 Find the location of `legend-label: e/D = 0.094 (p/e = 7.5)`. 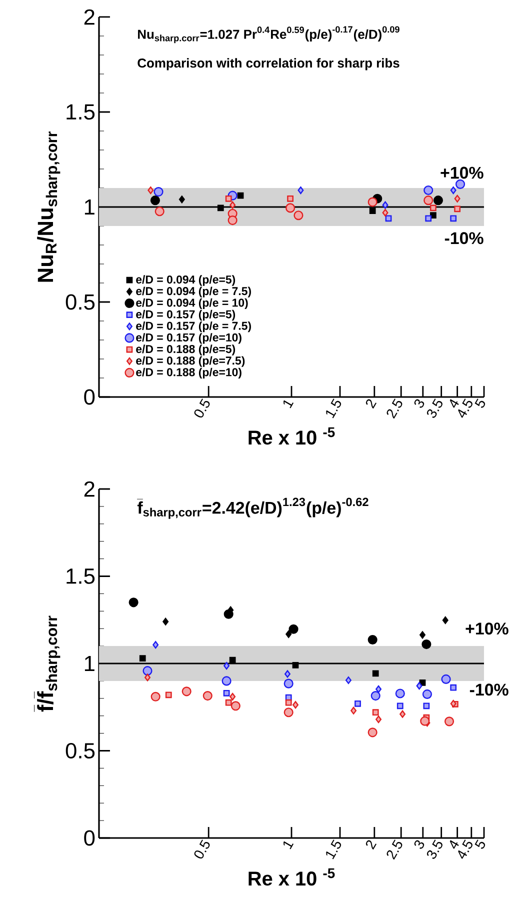

legend-label: e/D = 0.094 (p/e = 7.5) is located at coordinates (193, 292).